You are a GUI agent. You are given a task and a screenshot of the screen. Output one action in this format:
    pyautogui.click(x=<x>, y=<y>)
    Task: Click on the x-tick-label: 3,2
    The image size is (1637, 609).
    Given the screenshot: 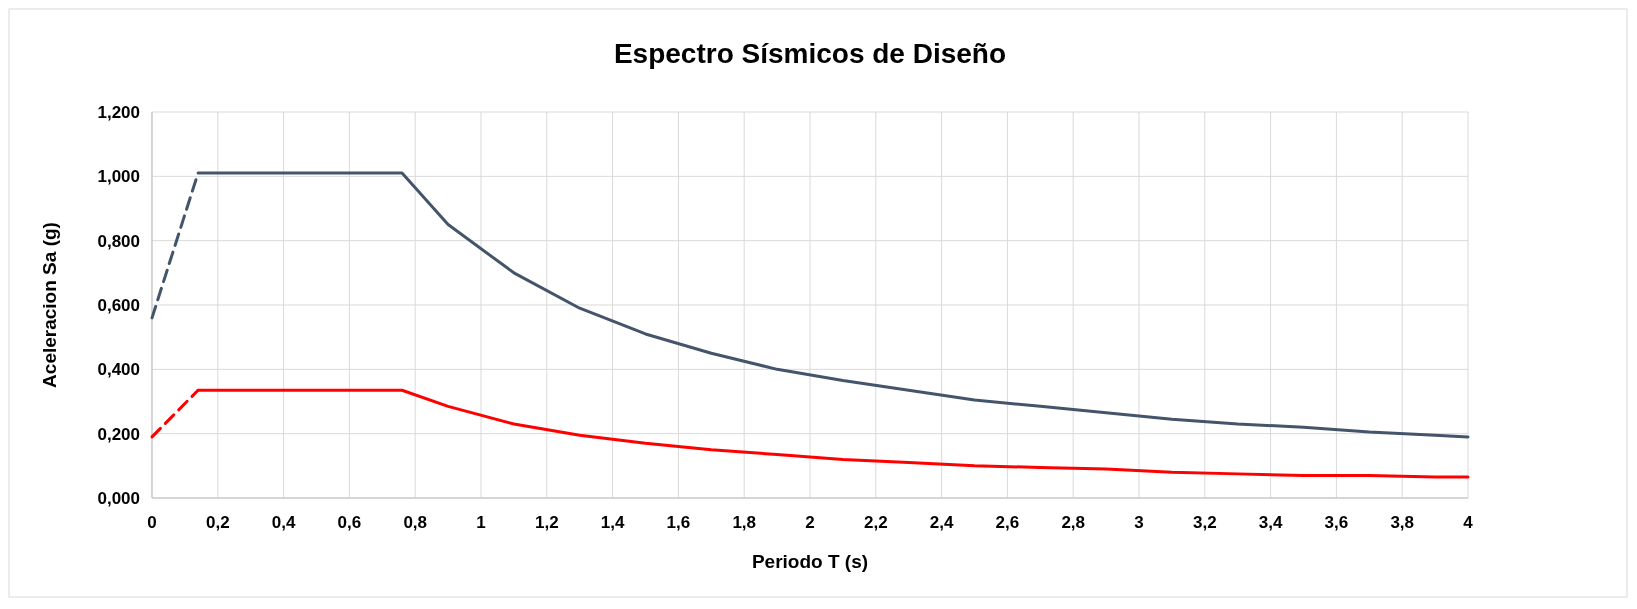 What is the action you would take?
    pyautogui.click(x=1204, y=522)
    